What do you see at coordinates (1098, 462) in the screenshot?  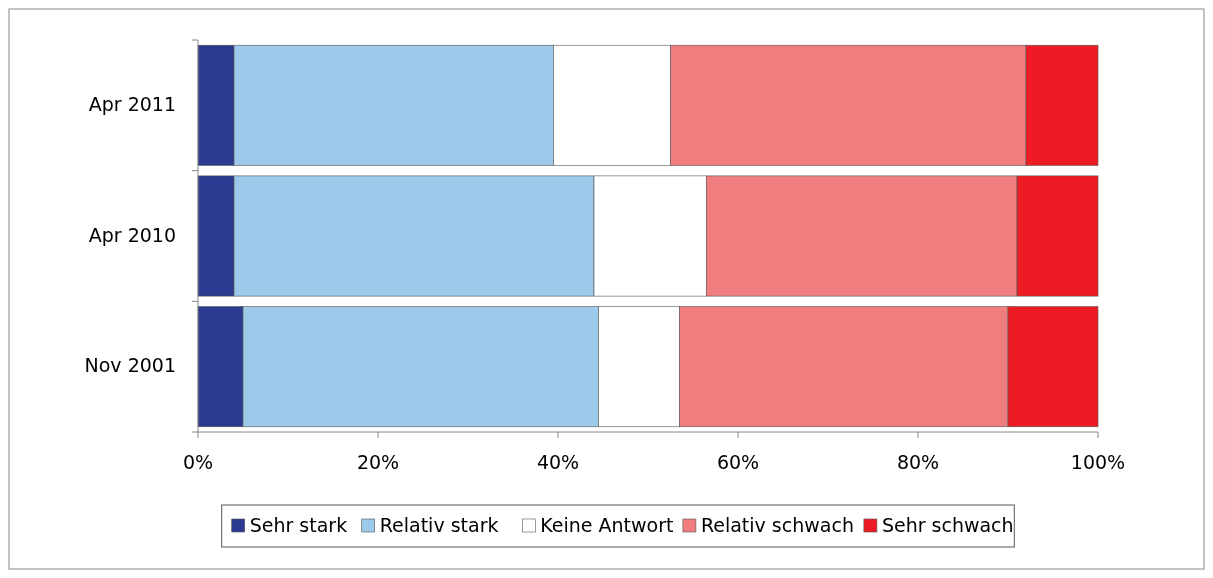 I see `x-tick-label: 100%` at bounding box center [1098, 462].